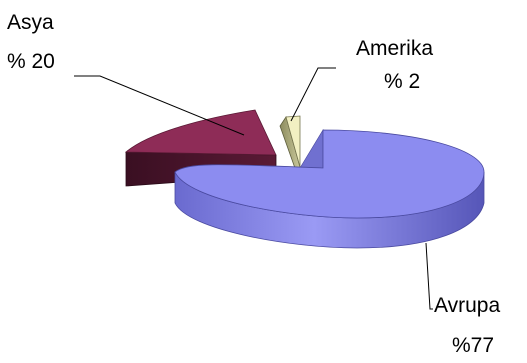 The height and width of the screenshot is (363, 527). What do you see at coordinates (311, 150) in the screenshot?
I see `slice-avrupa-inner-side` at bounding box center [311, 150].